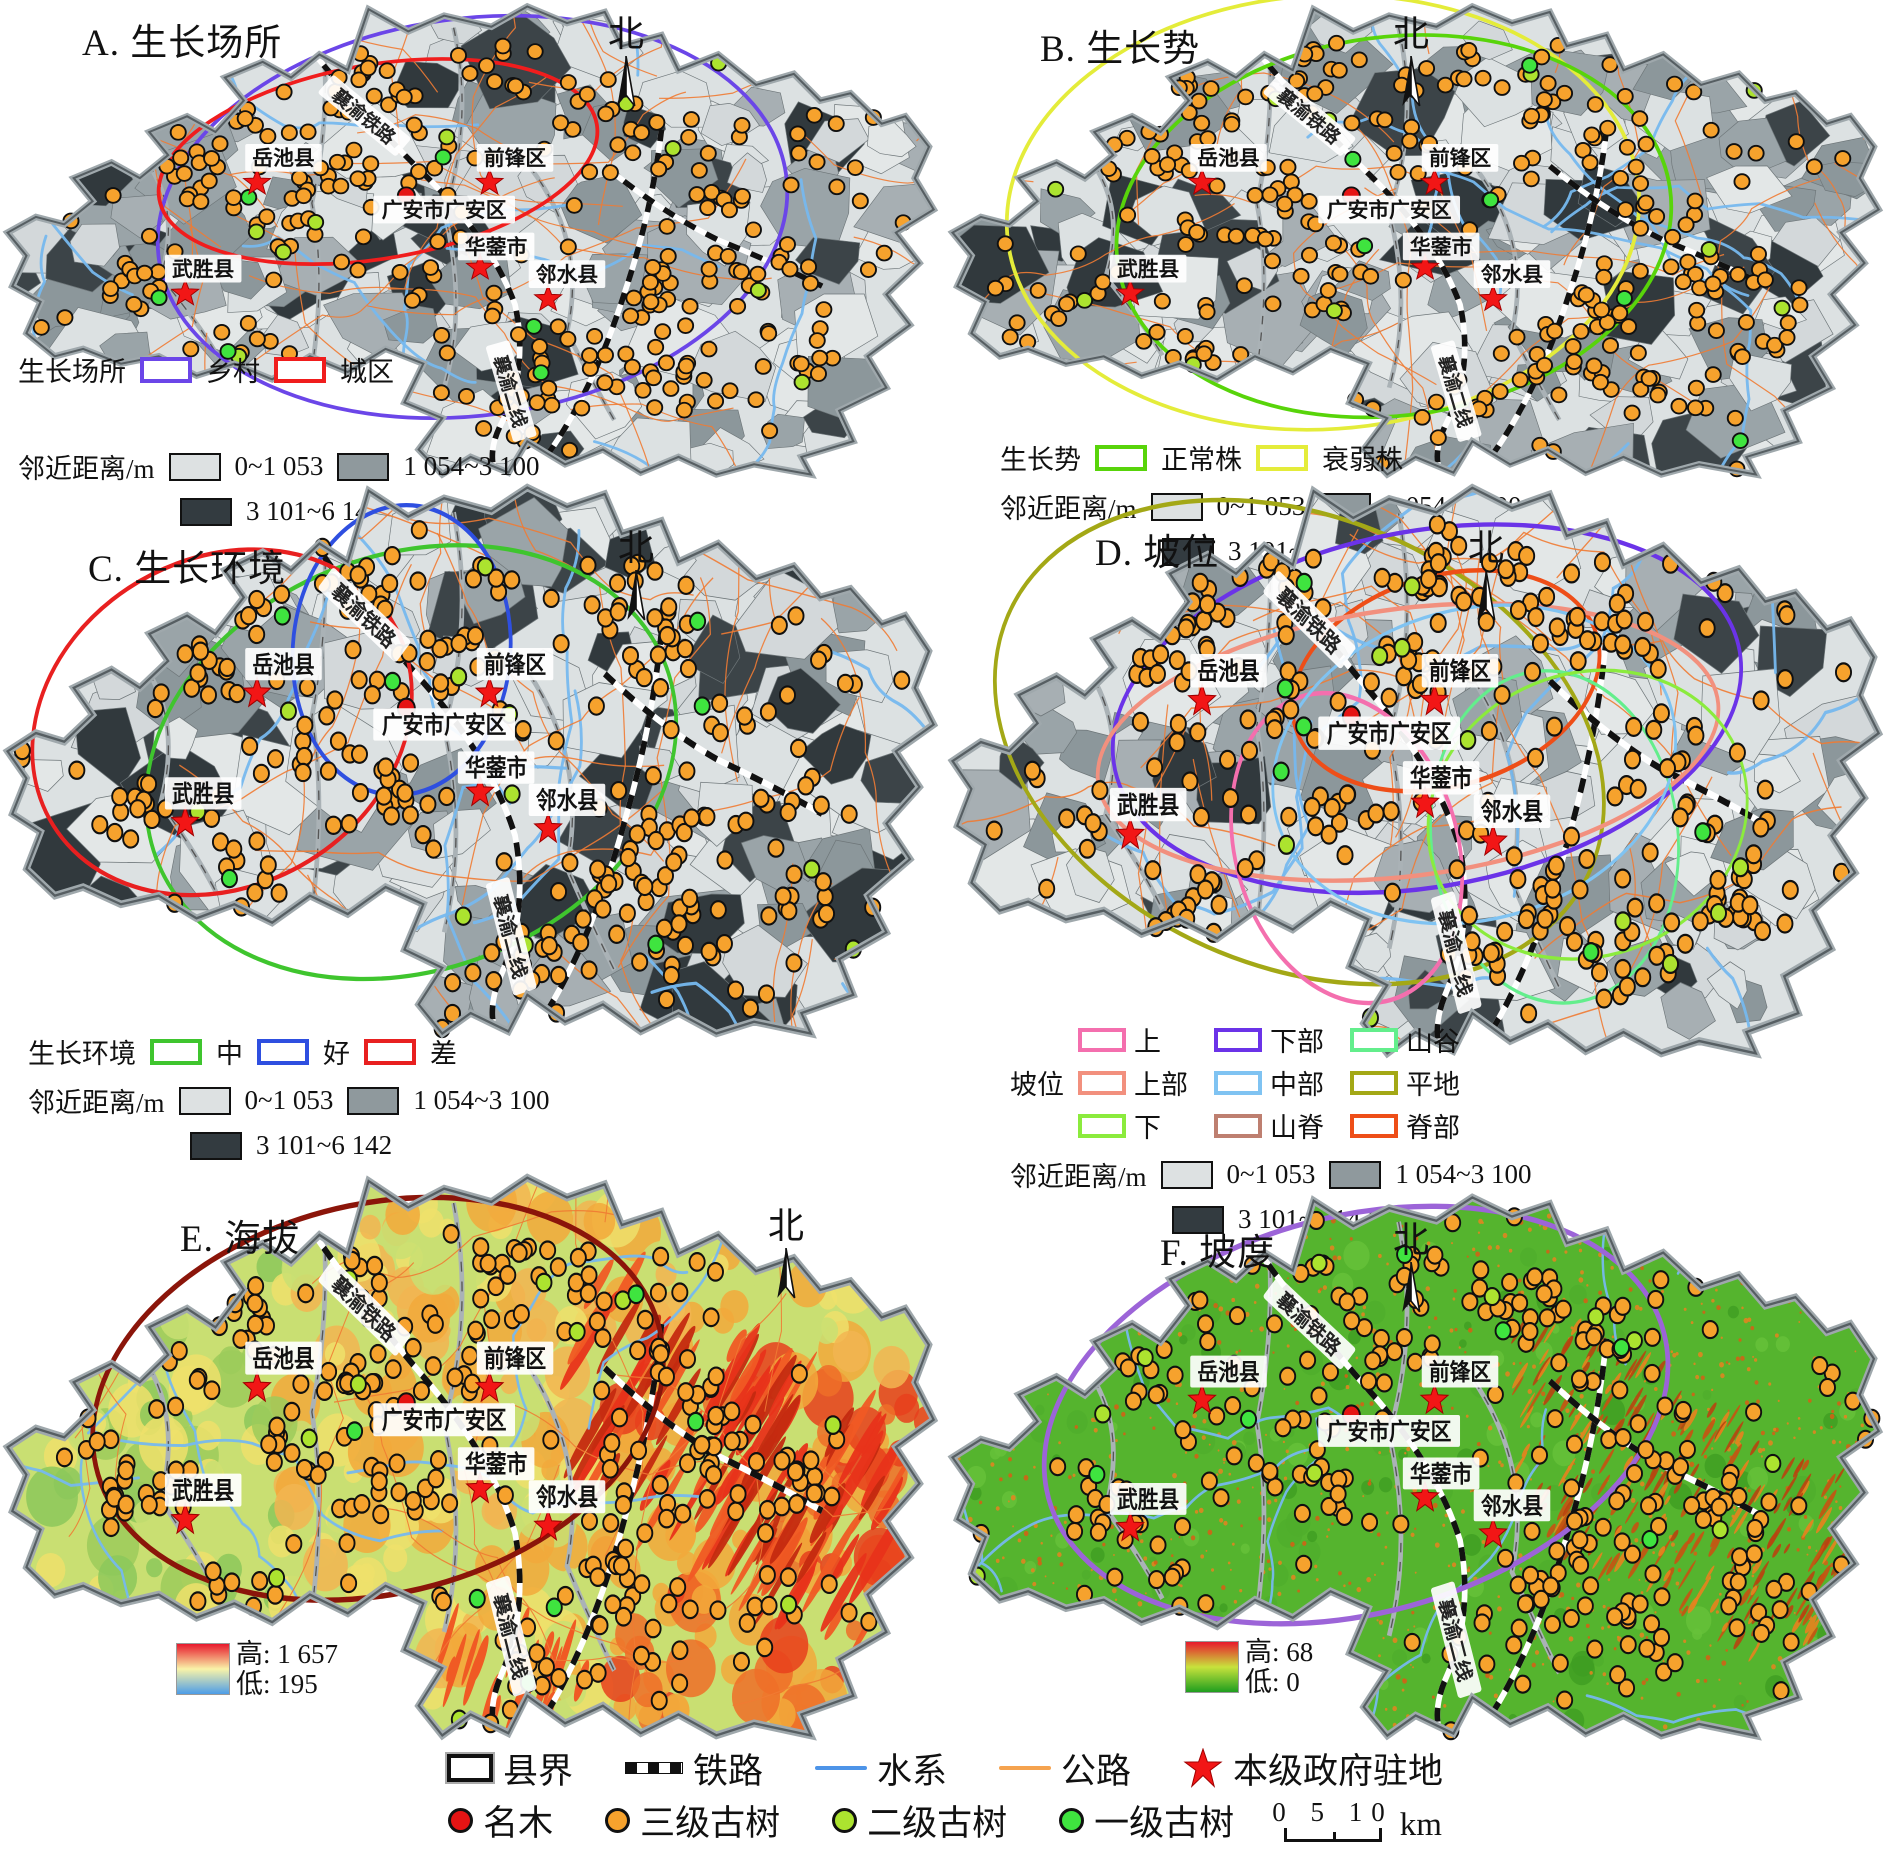 The width and height of the screenshot is (1890, 1854). What do you see at coordinates (937, 1823) in the screenshot?
I see `legend-item-label: 二级古树` at bounding box center [937, 1823].